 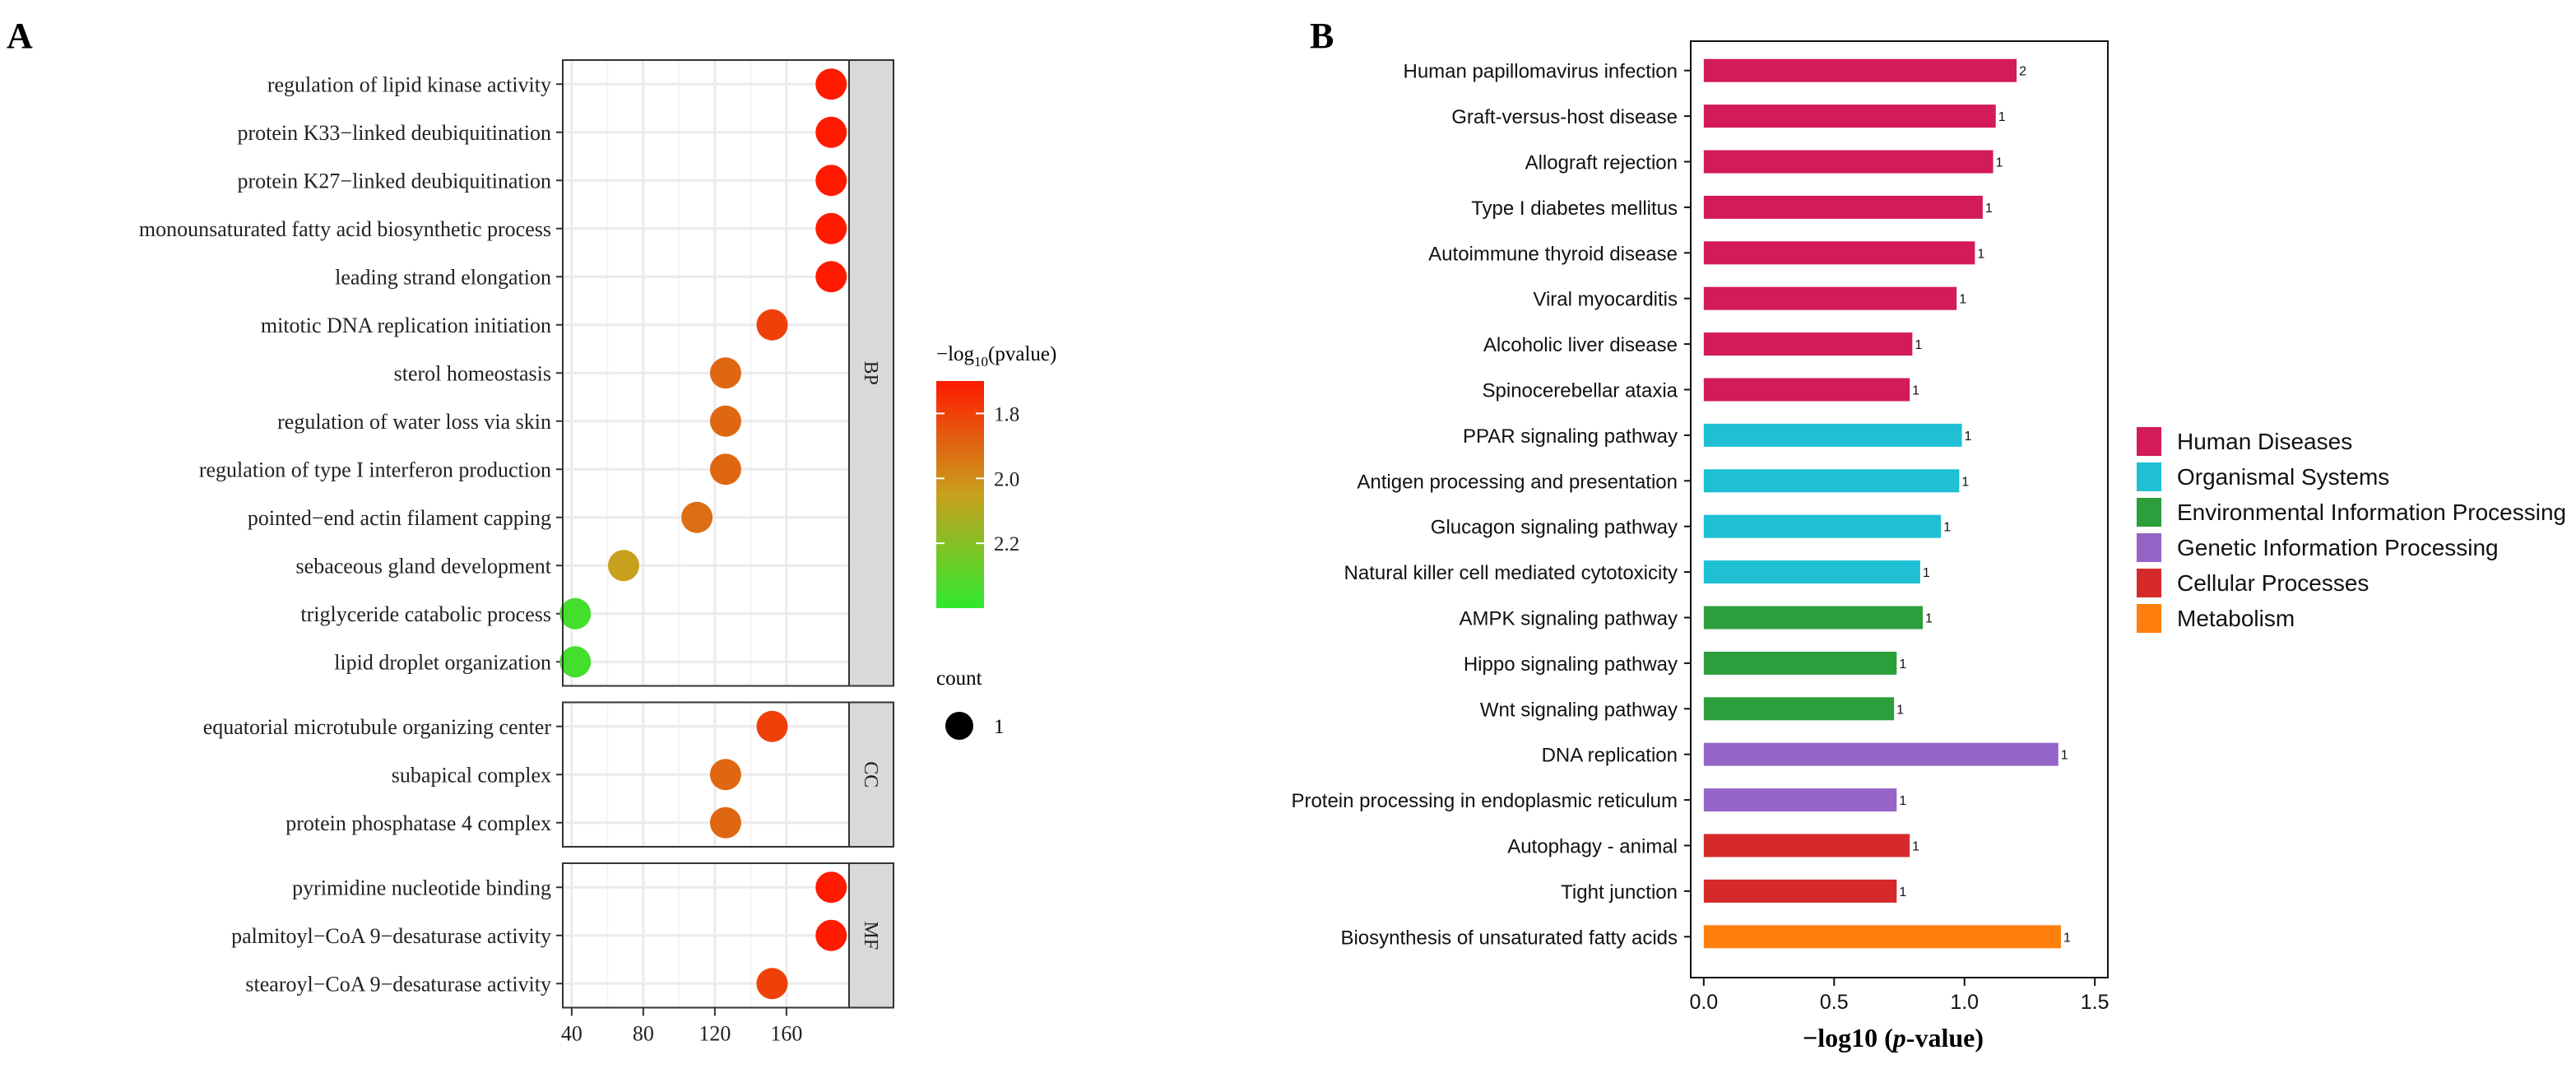 I want to click on go-term-label: equatorial microtubule organizing center, so click(x=377, y=727).